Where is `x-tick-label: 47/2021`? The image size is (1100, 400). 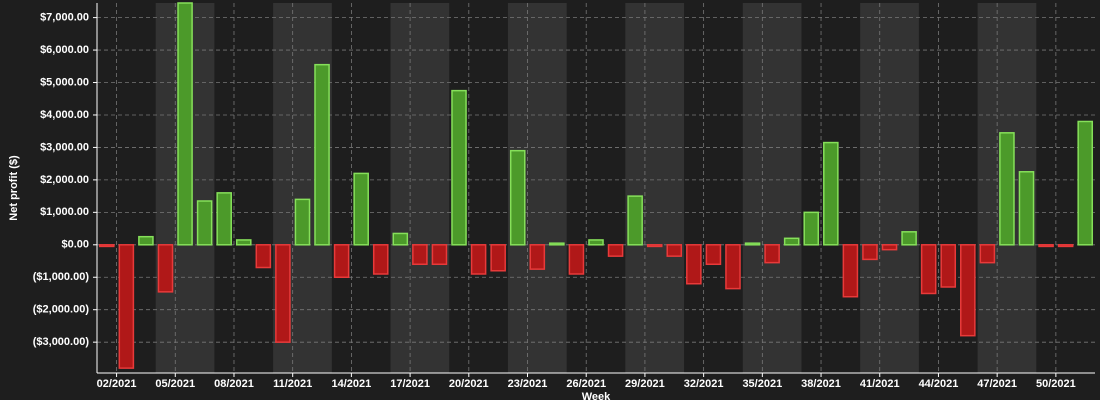
x-tick-label: 47/2021 is located at coordinates (997, 384).